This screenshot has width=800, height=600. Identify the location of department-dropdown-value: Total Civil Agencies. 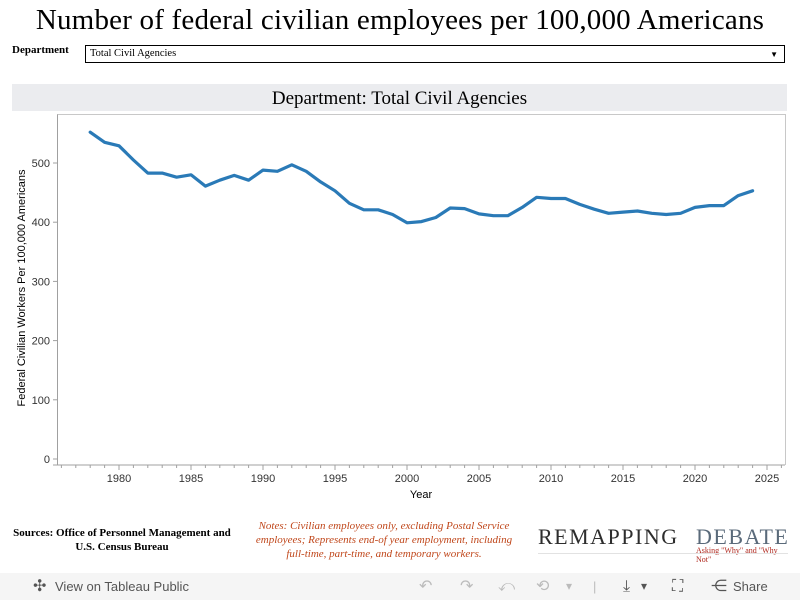
(133, 53).